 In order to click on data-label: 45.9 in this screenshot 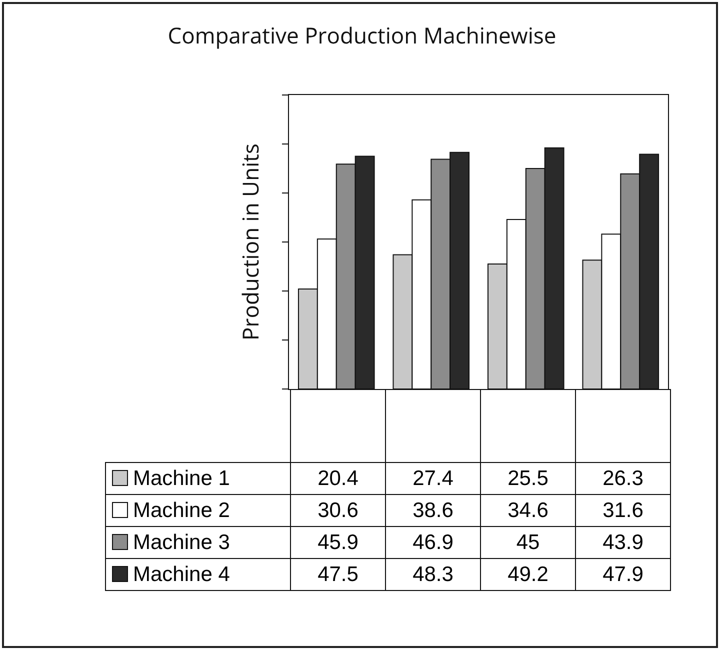, I will do `click(338, 542)`.